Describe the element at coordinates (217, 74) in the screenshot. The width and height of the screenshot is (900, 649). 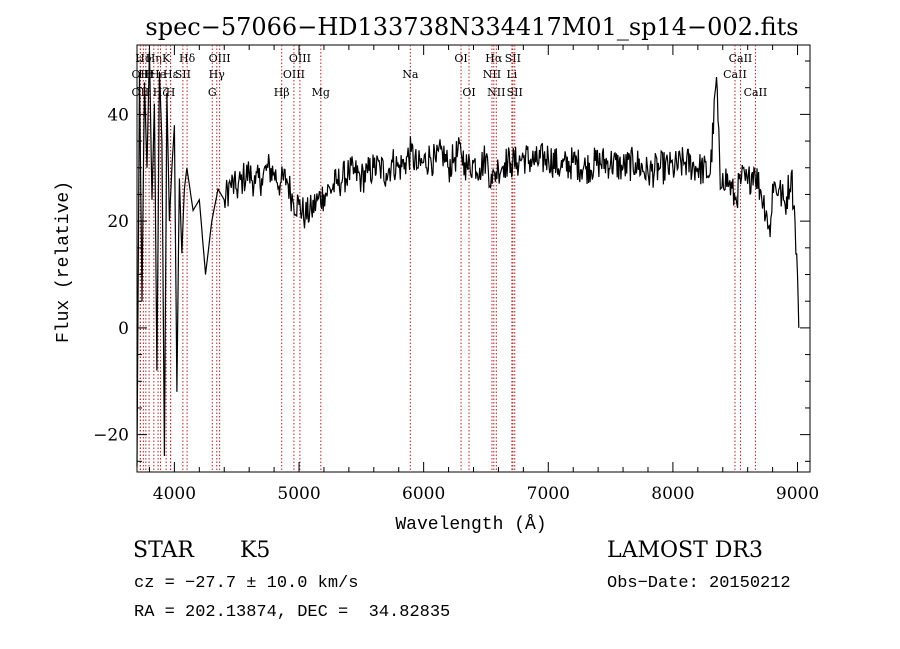
I see `line-label-14: Hγ` at that location.